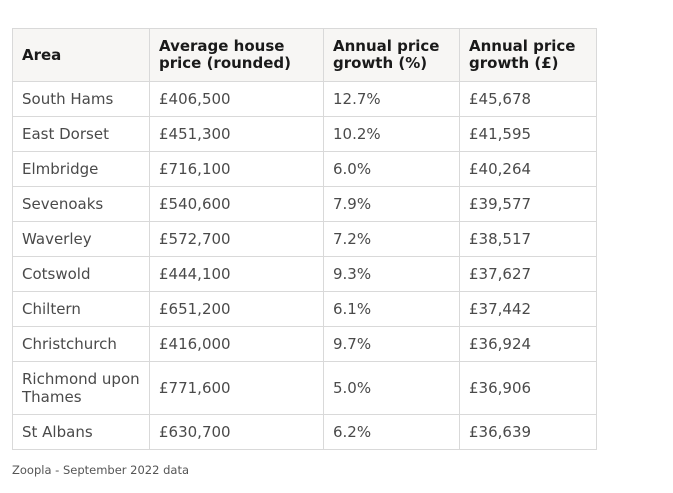 The width and height of the screenshot is (673, 493). What do you see at coordinates (236, 99) in the screenshot?
I see `cell-average-price: £406,500` at bounding box center [236, 99].